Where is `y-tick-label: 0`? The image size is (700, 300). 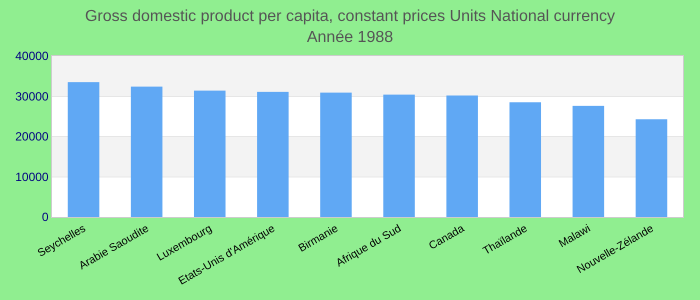 y-tick-label: 0 is located at coordinates (45, 217).